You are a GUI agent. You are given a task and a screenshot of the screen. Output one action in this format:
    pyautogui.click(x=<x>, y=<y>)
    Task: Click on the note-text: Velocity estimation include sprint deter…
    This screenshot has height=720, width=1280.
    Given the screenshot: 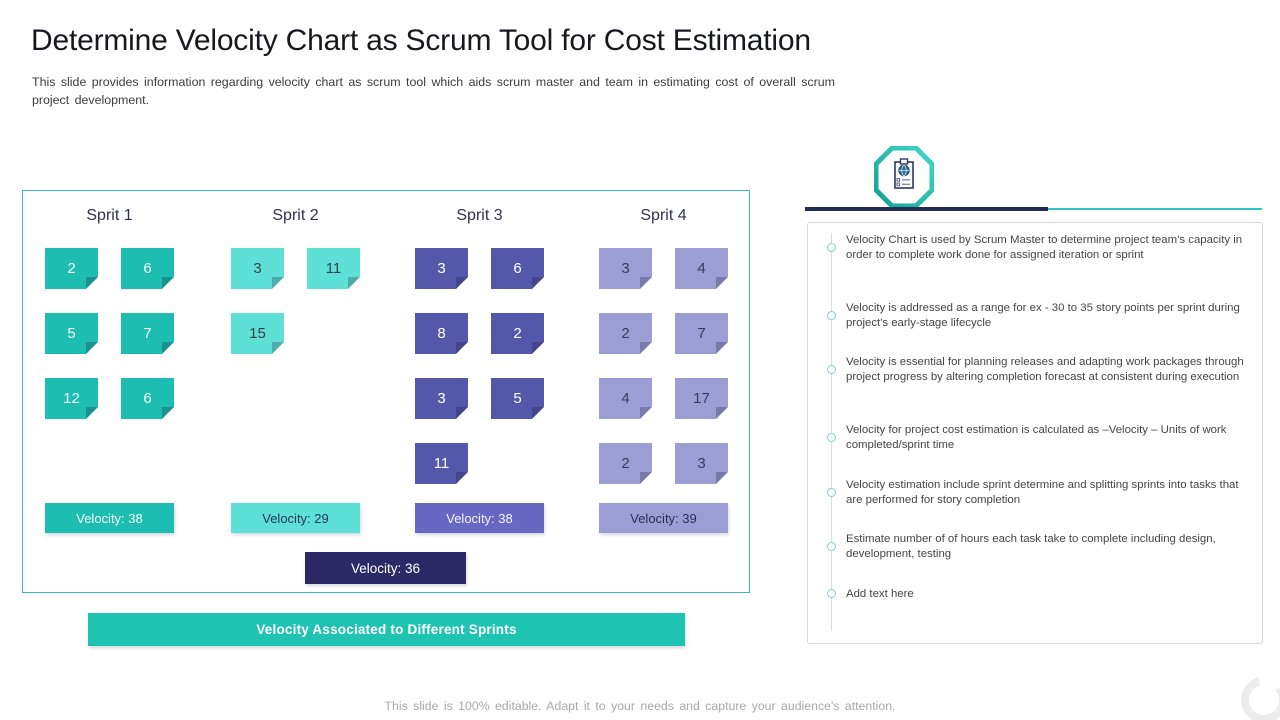 What is the action you would take?
    pyautogui.click(x=1042, y=492)
    